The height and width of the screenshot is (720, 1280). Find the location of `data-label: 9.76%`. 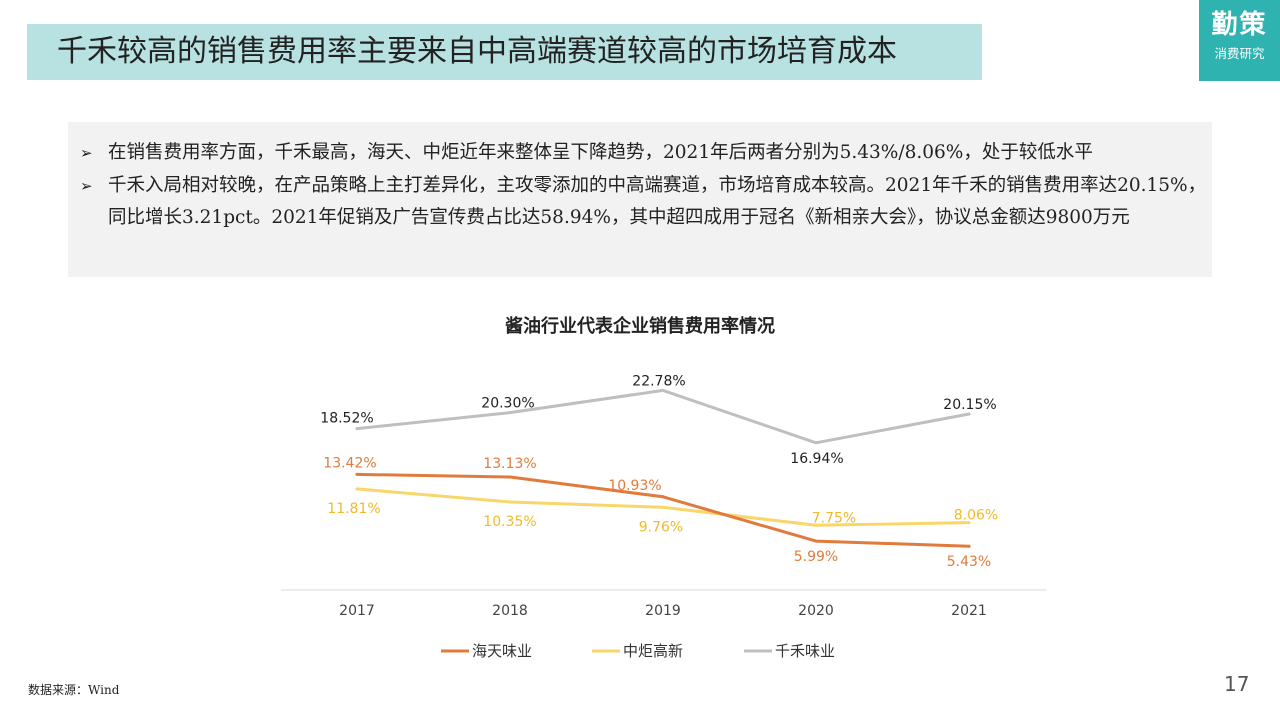

data-label: 9.76% is located at coordinates (661, 527).